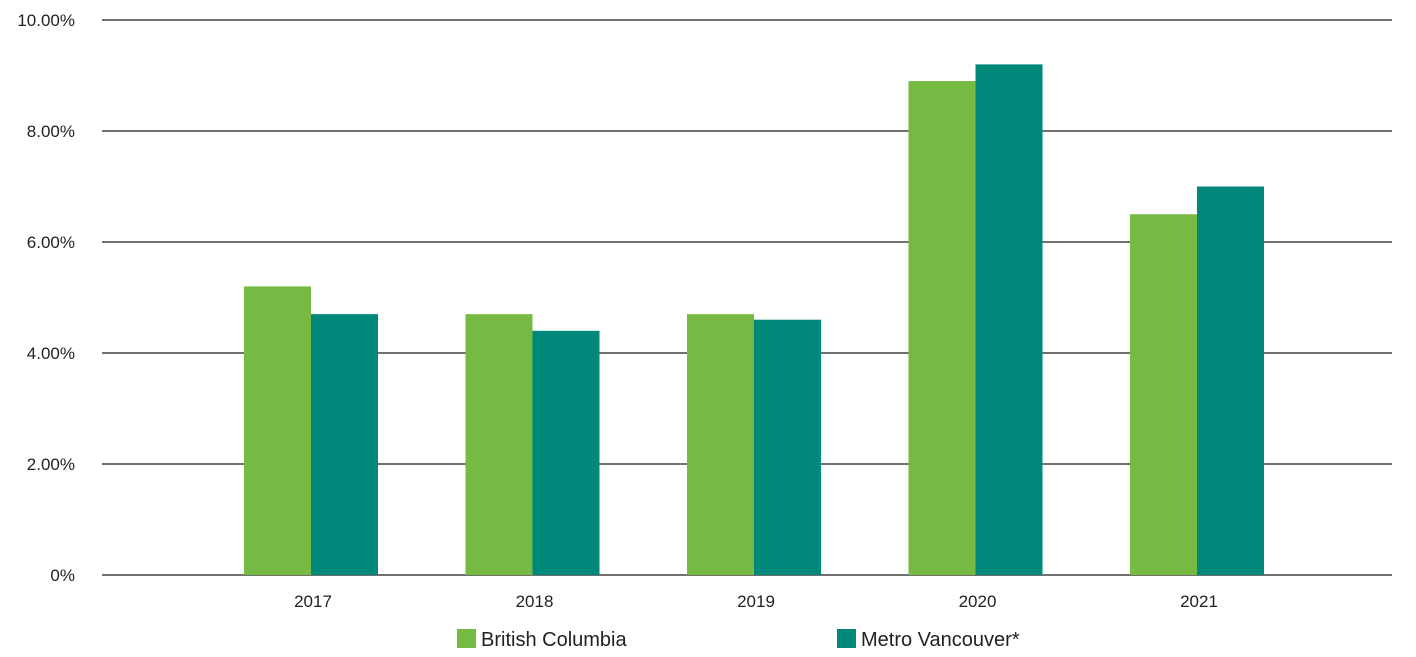 The image size is (1416, 657). I want to click on x-tick-label: 2019, so click(756, 601).